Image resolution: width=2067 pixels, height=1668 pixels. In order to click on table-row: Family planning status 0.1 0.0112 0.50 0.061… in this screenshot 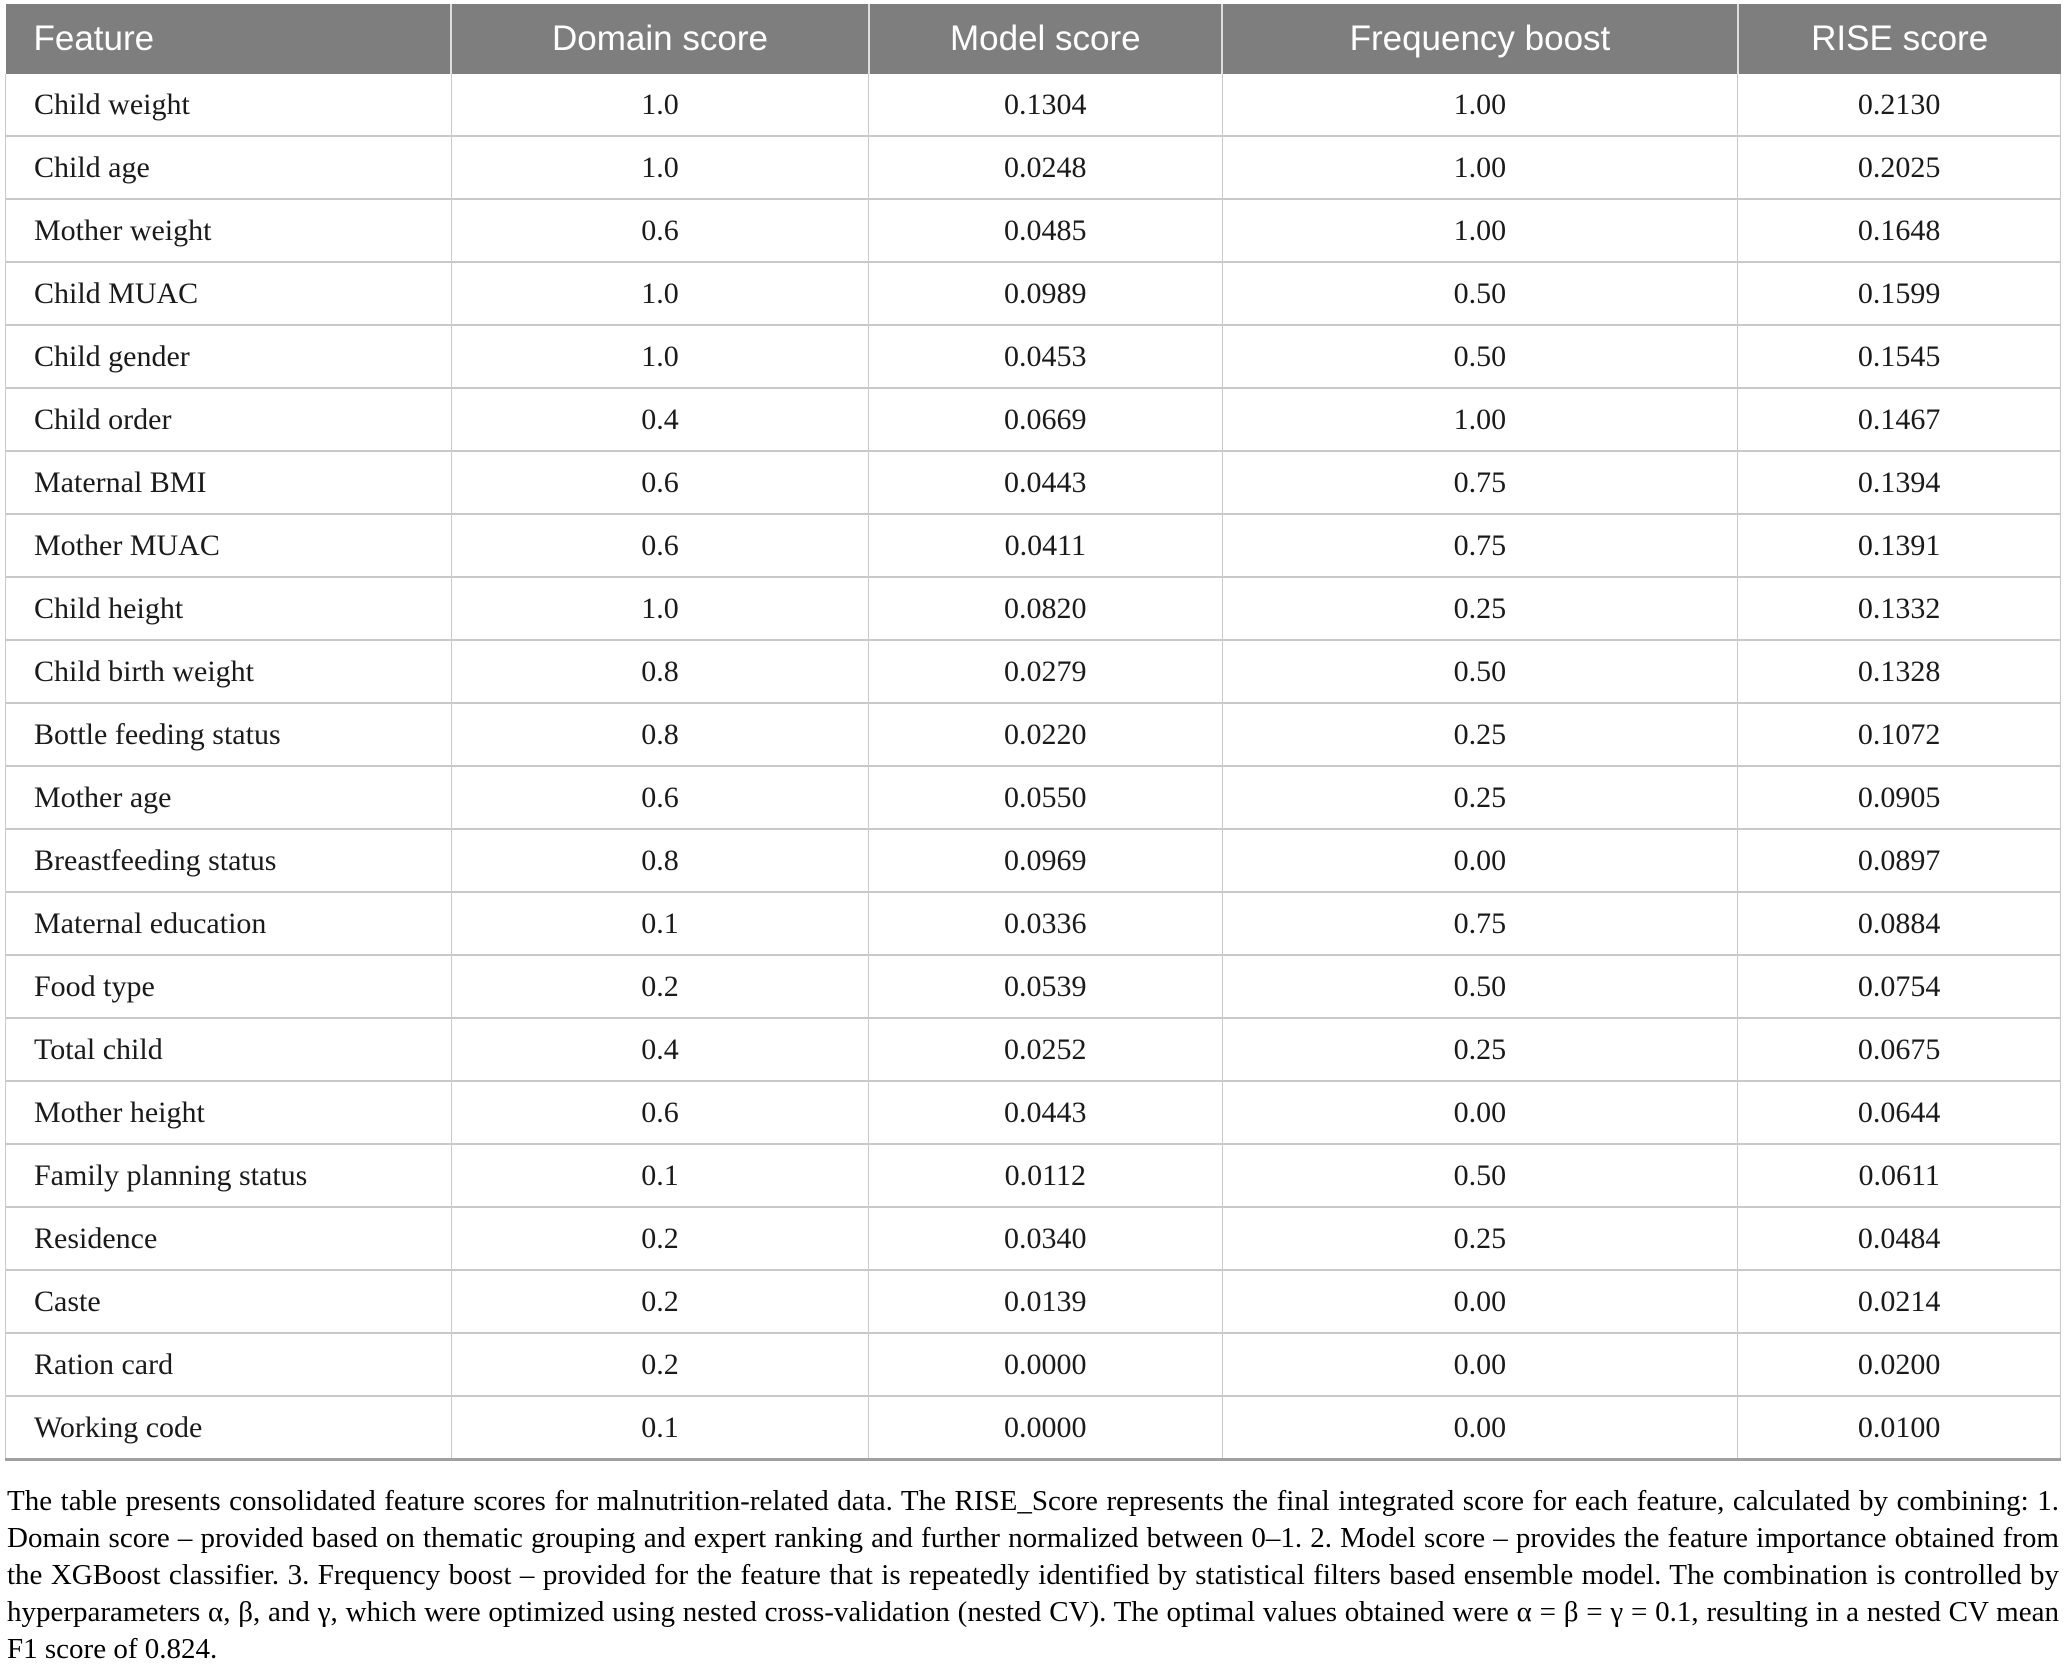, I will do `click(1033, 1176)`.